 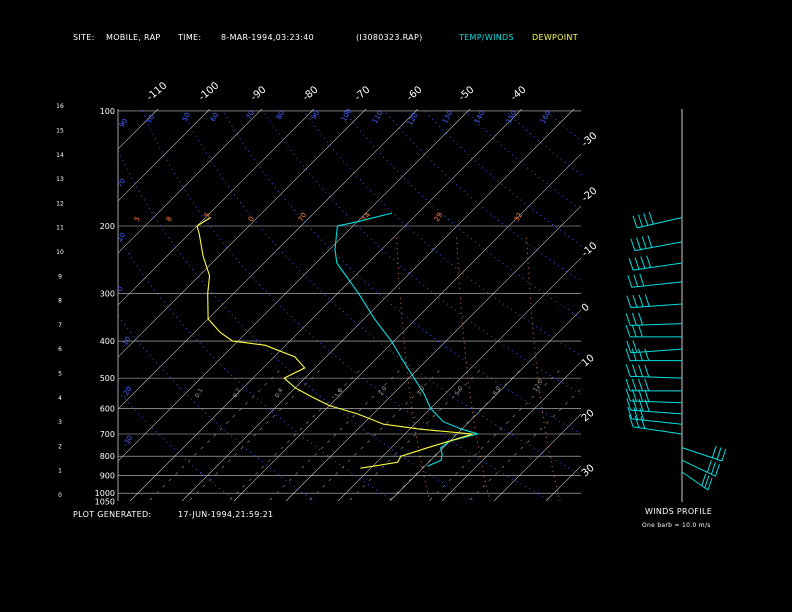 What do you see at coordinates (107, 408) in the screenshot?
I see `pressure-tick-label: 600` at bounding box center [107, 408].